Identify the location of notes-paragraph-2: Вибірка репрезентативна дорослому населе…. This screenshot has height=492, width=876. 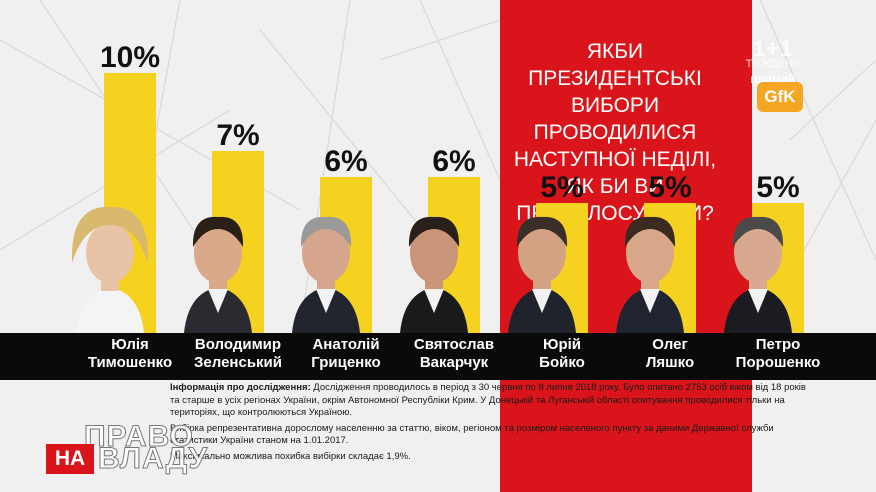
(472, 434).